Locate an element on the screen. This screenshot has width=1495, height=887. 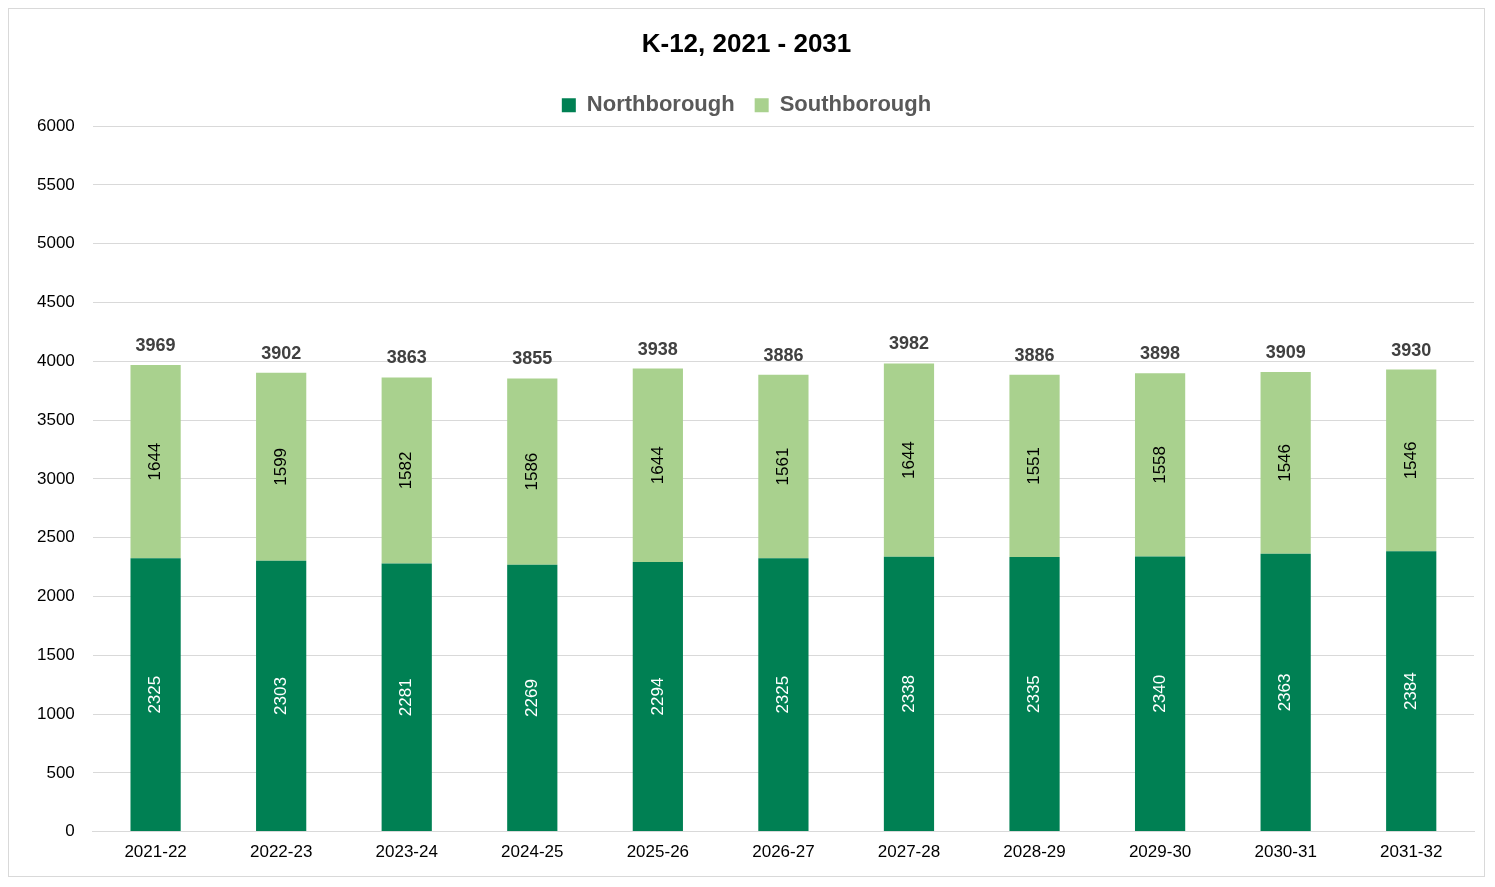
y-tick-label: 5000 is located at coordinates (55, 243).